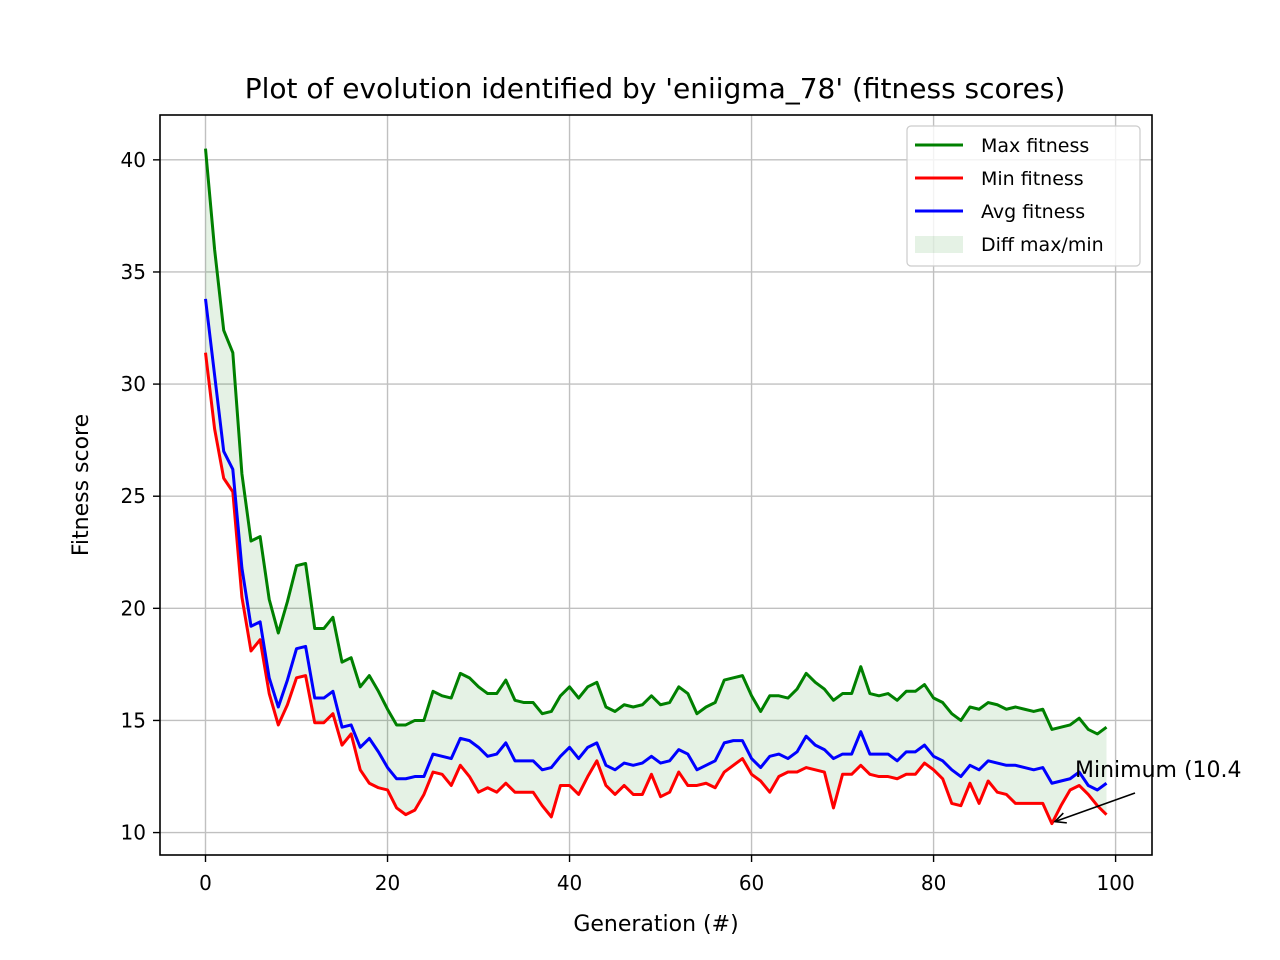  Describe the element at coordinates (939, 244) in the screenshot. I see `legend-swatch` at that location.